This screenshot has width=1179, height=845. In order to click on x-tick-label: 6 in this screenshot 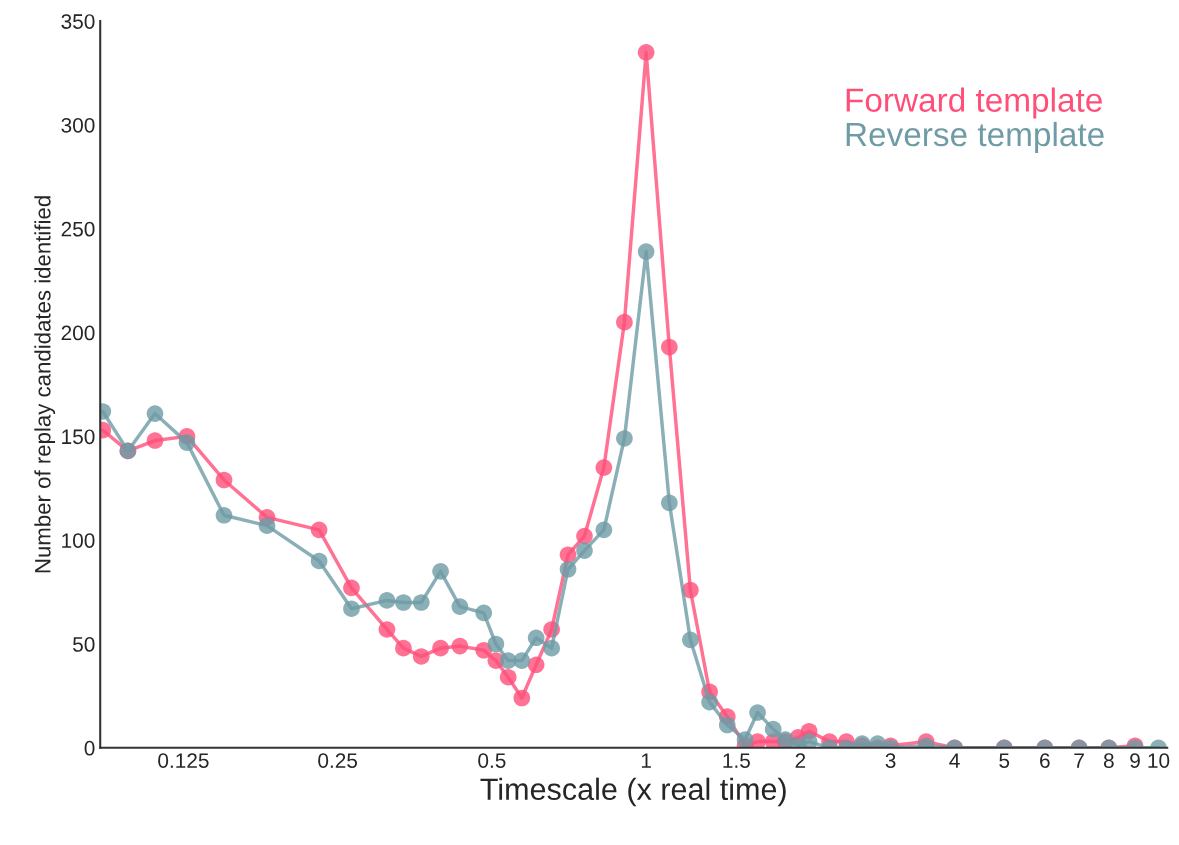, I will do `click(1045, 760)`.